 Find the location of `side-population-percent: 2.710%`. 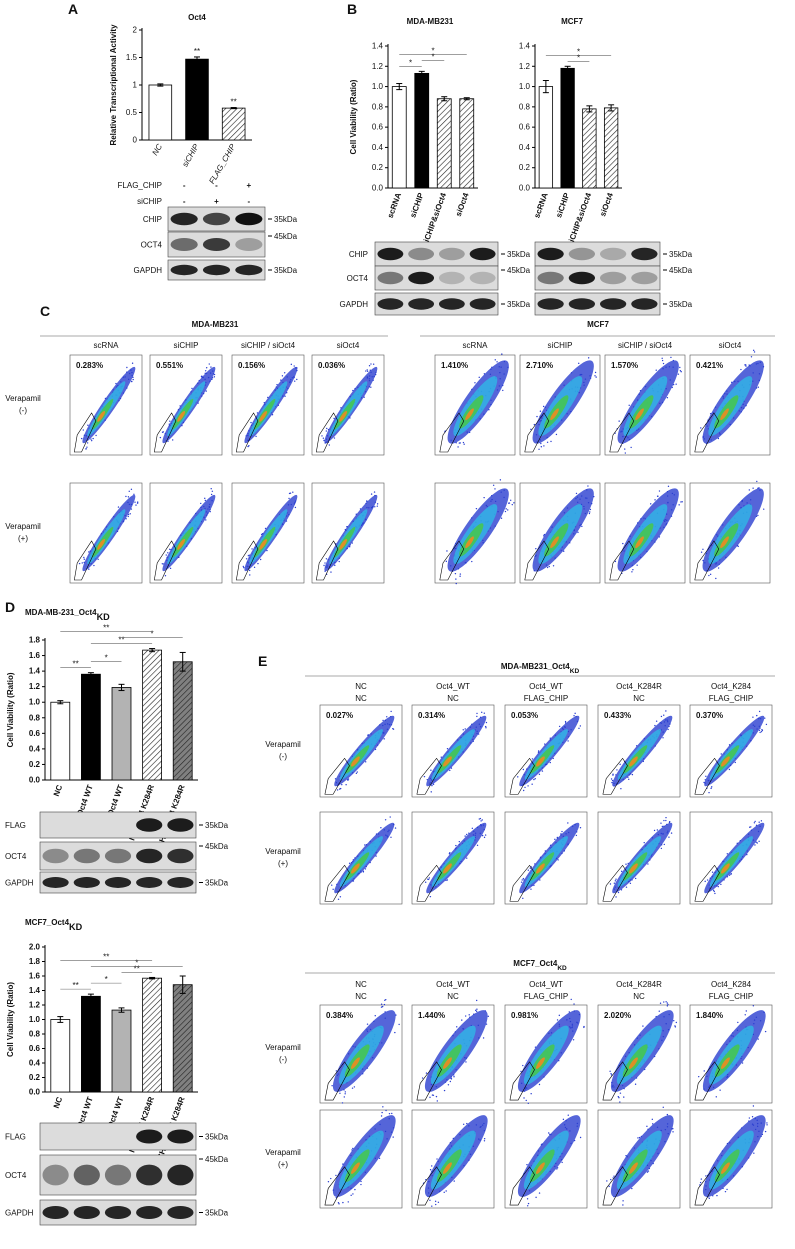

side-population-percent: 2.710% is located at coordinates (539, 365).